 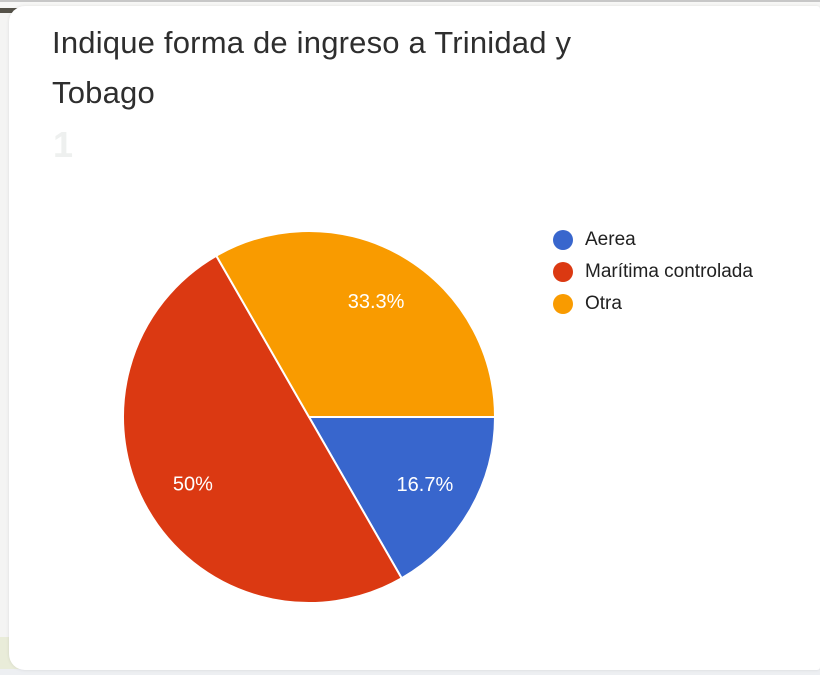 I want to click on page-background-bottom, so click(x=410, y=672).